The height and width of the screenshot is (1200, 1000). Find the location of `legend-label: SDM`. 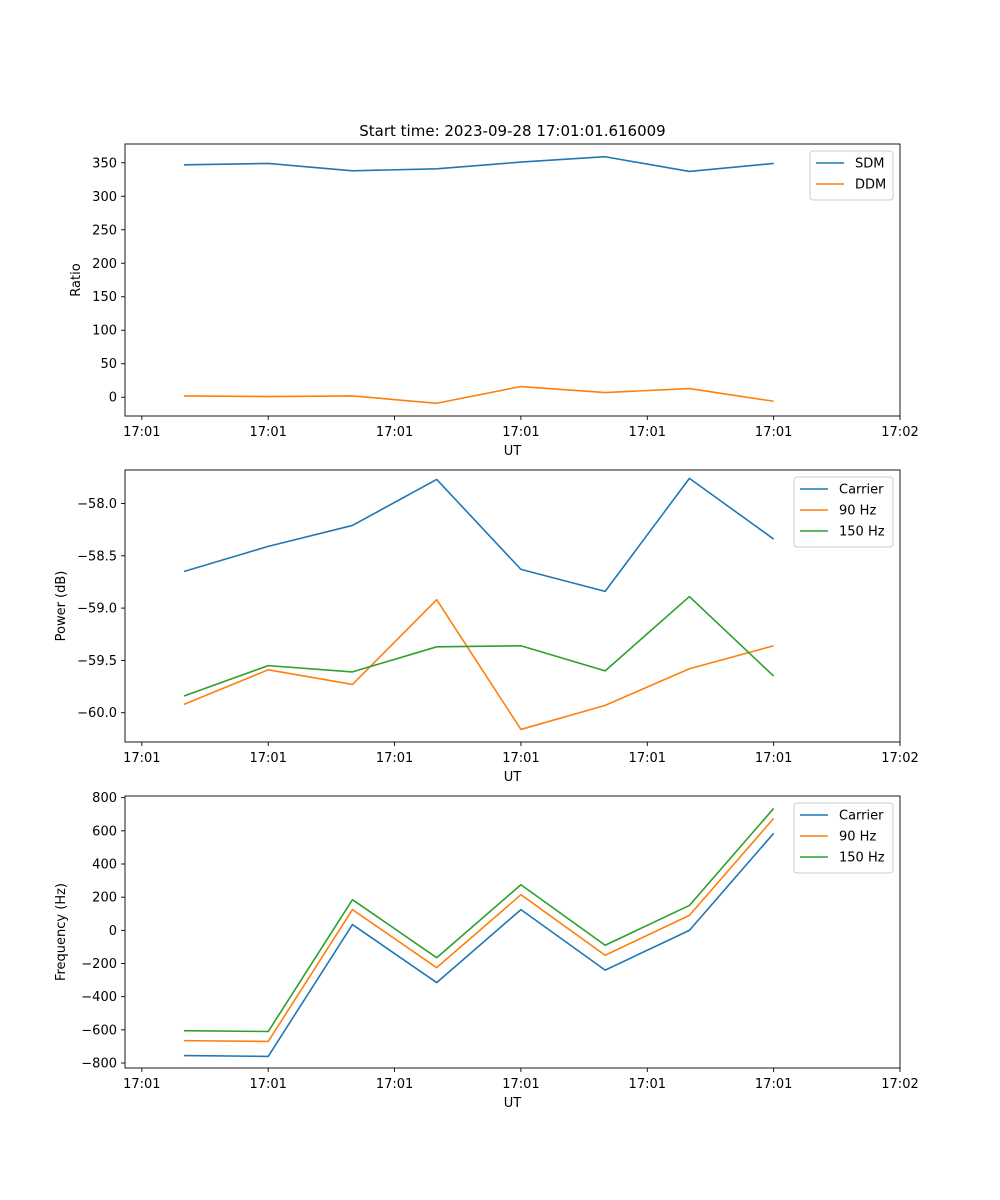

legend-label: SDM is located at coordinates (869, 164).